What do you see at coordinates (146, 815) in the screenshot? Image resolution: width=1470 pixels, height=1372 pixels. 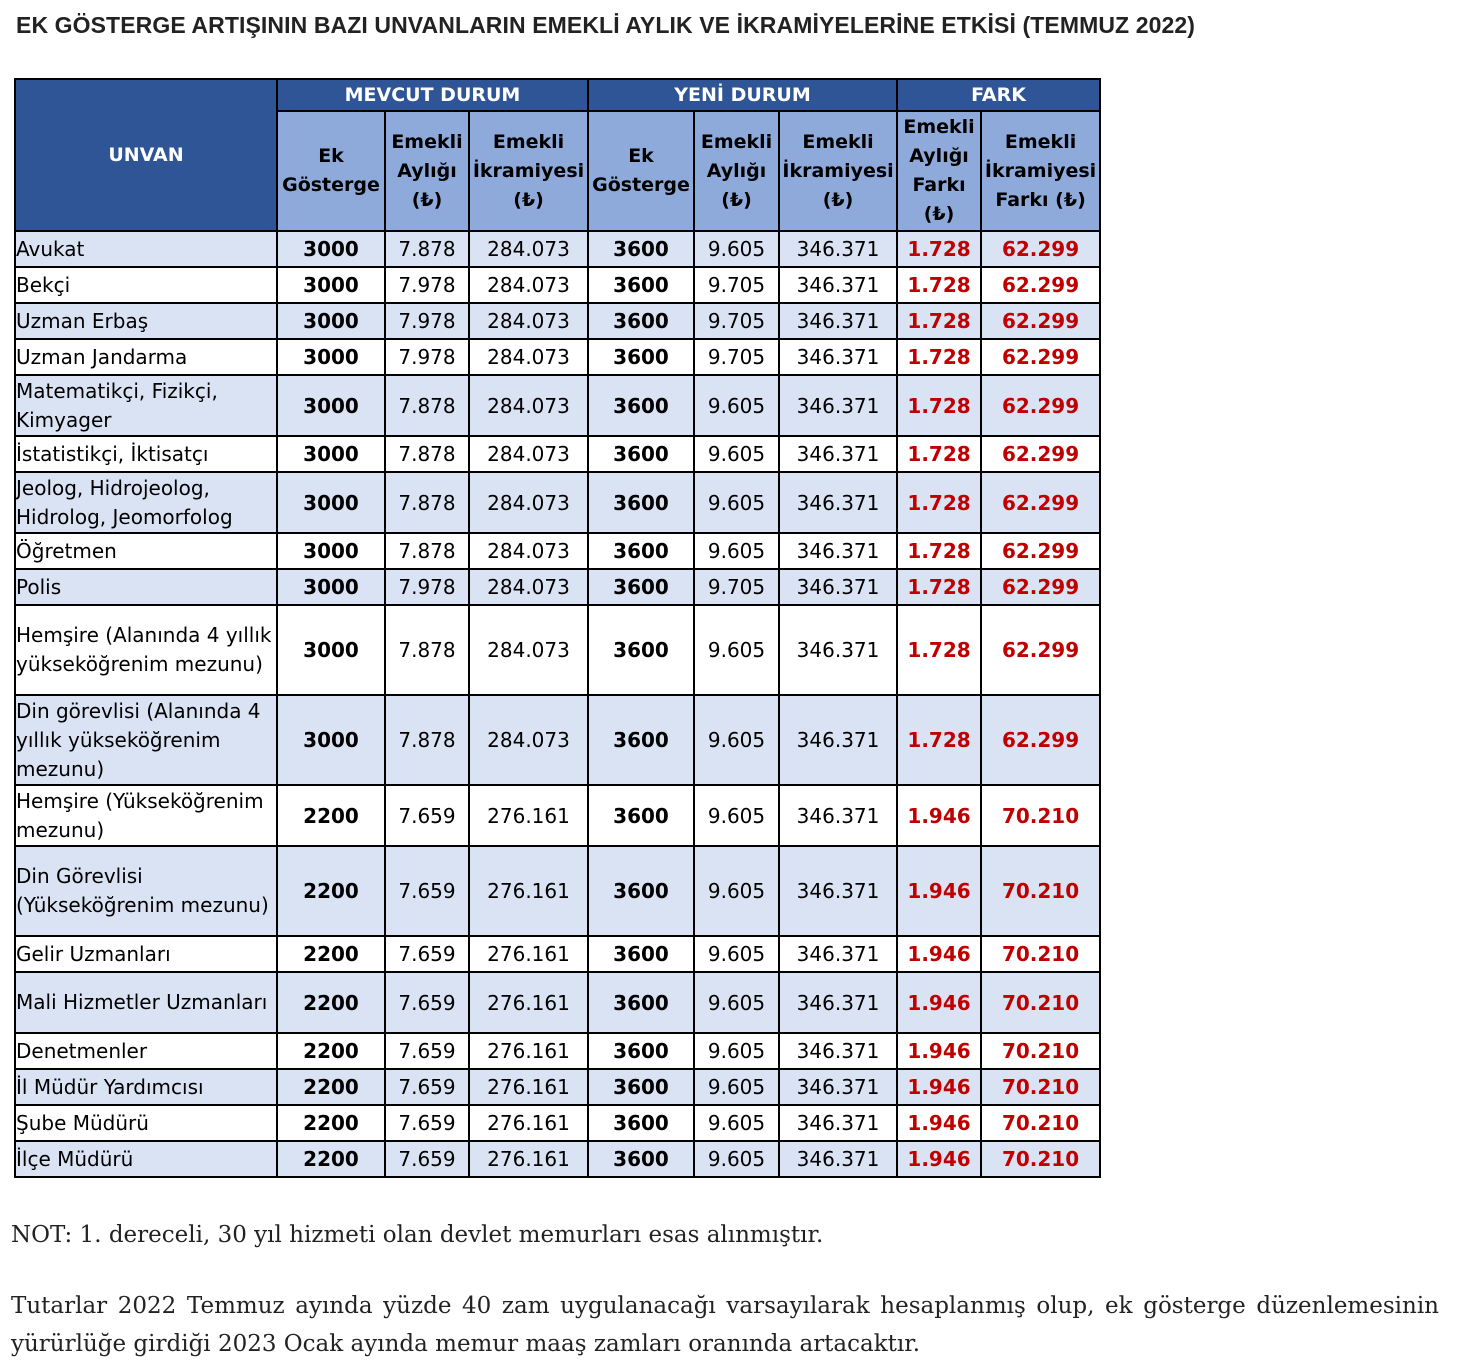 I see `unvan-cell: Hemşire (Yükseköğrenim mezunu)` at bounding box center [146, 815].